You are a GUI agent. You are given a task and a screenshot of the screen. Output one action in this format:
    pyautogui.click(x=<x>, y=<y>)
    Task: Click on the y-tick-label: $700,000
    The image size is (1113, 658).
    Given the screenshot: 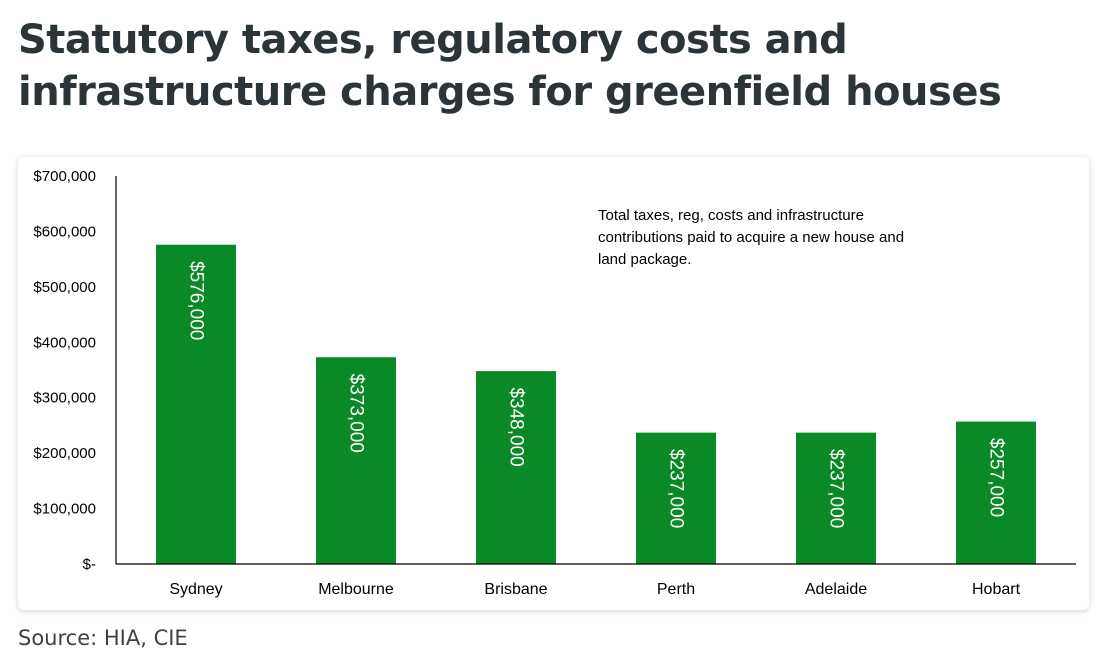 What is the action you would take?
    pyautogui.click(x=64, y=176)
    